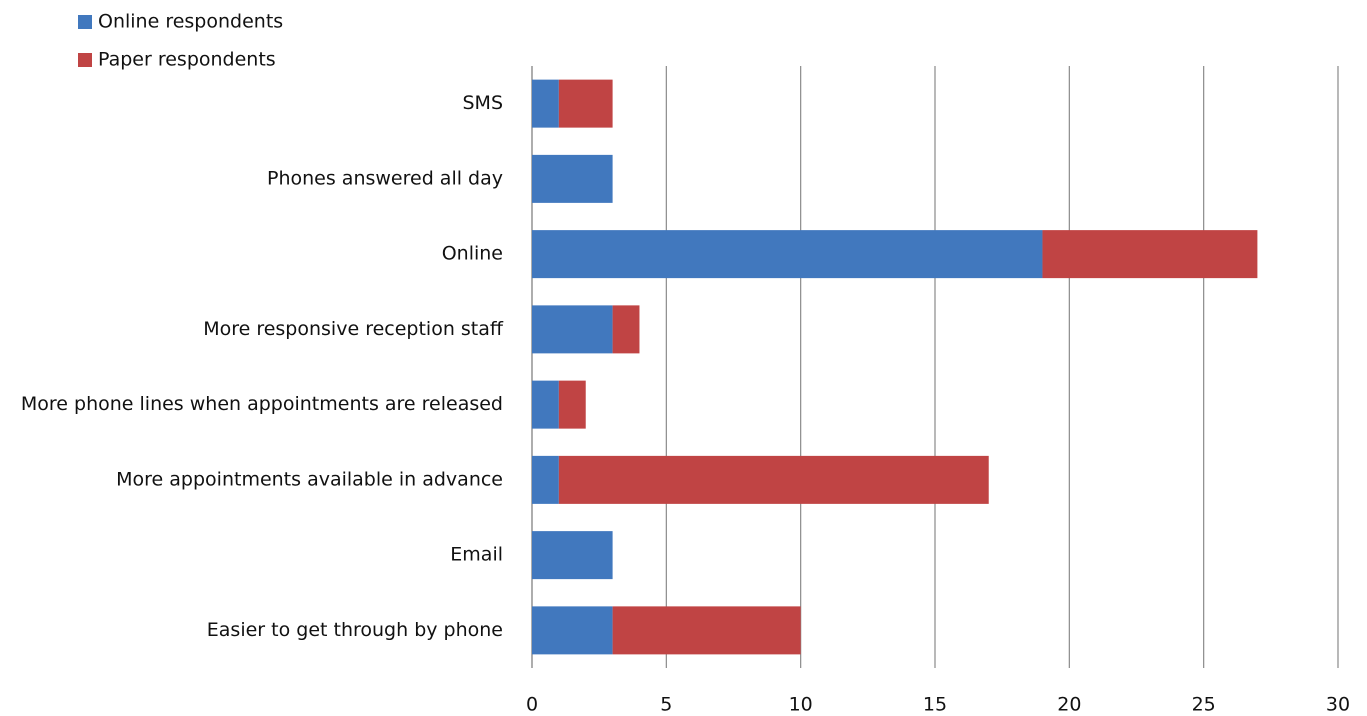  Describe the element at coordinates (476, 555) in the screenshot. I see `y-tick-label: Email` at that location.